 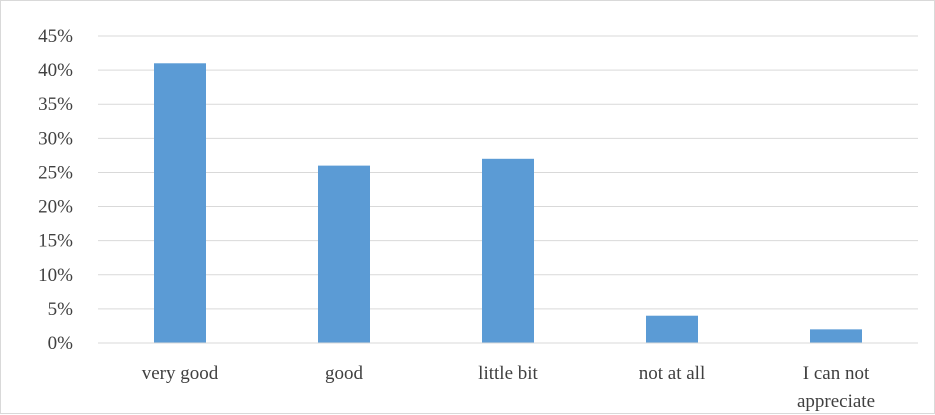 I want to click on x-category-label: little bit, so click(x=508, y=373).